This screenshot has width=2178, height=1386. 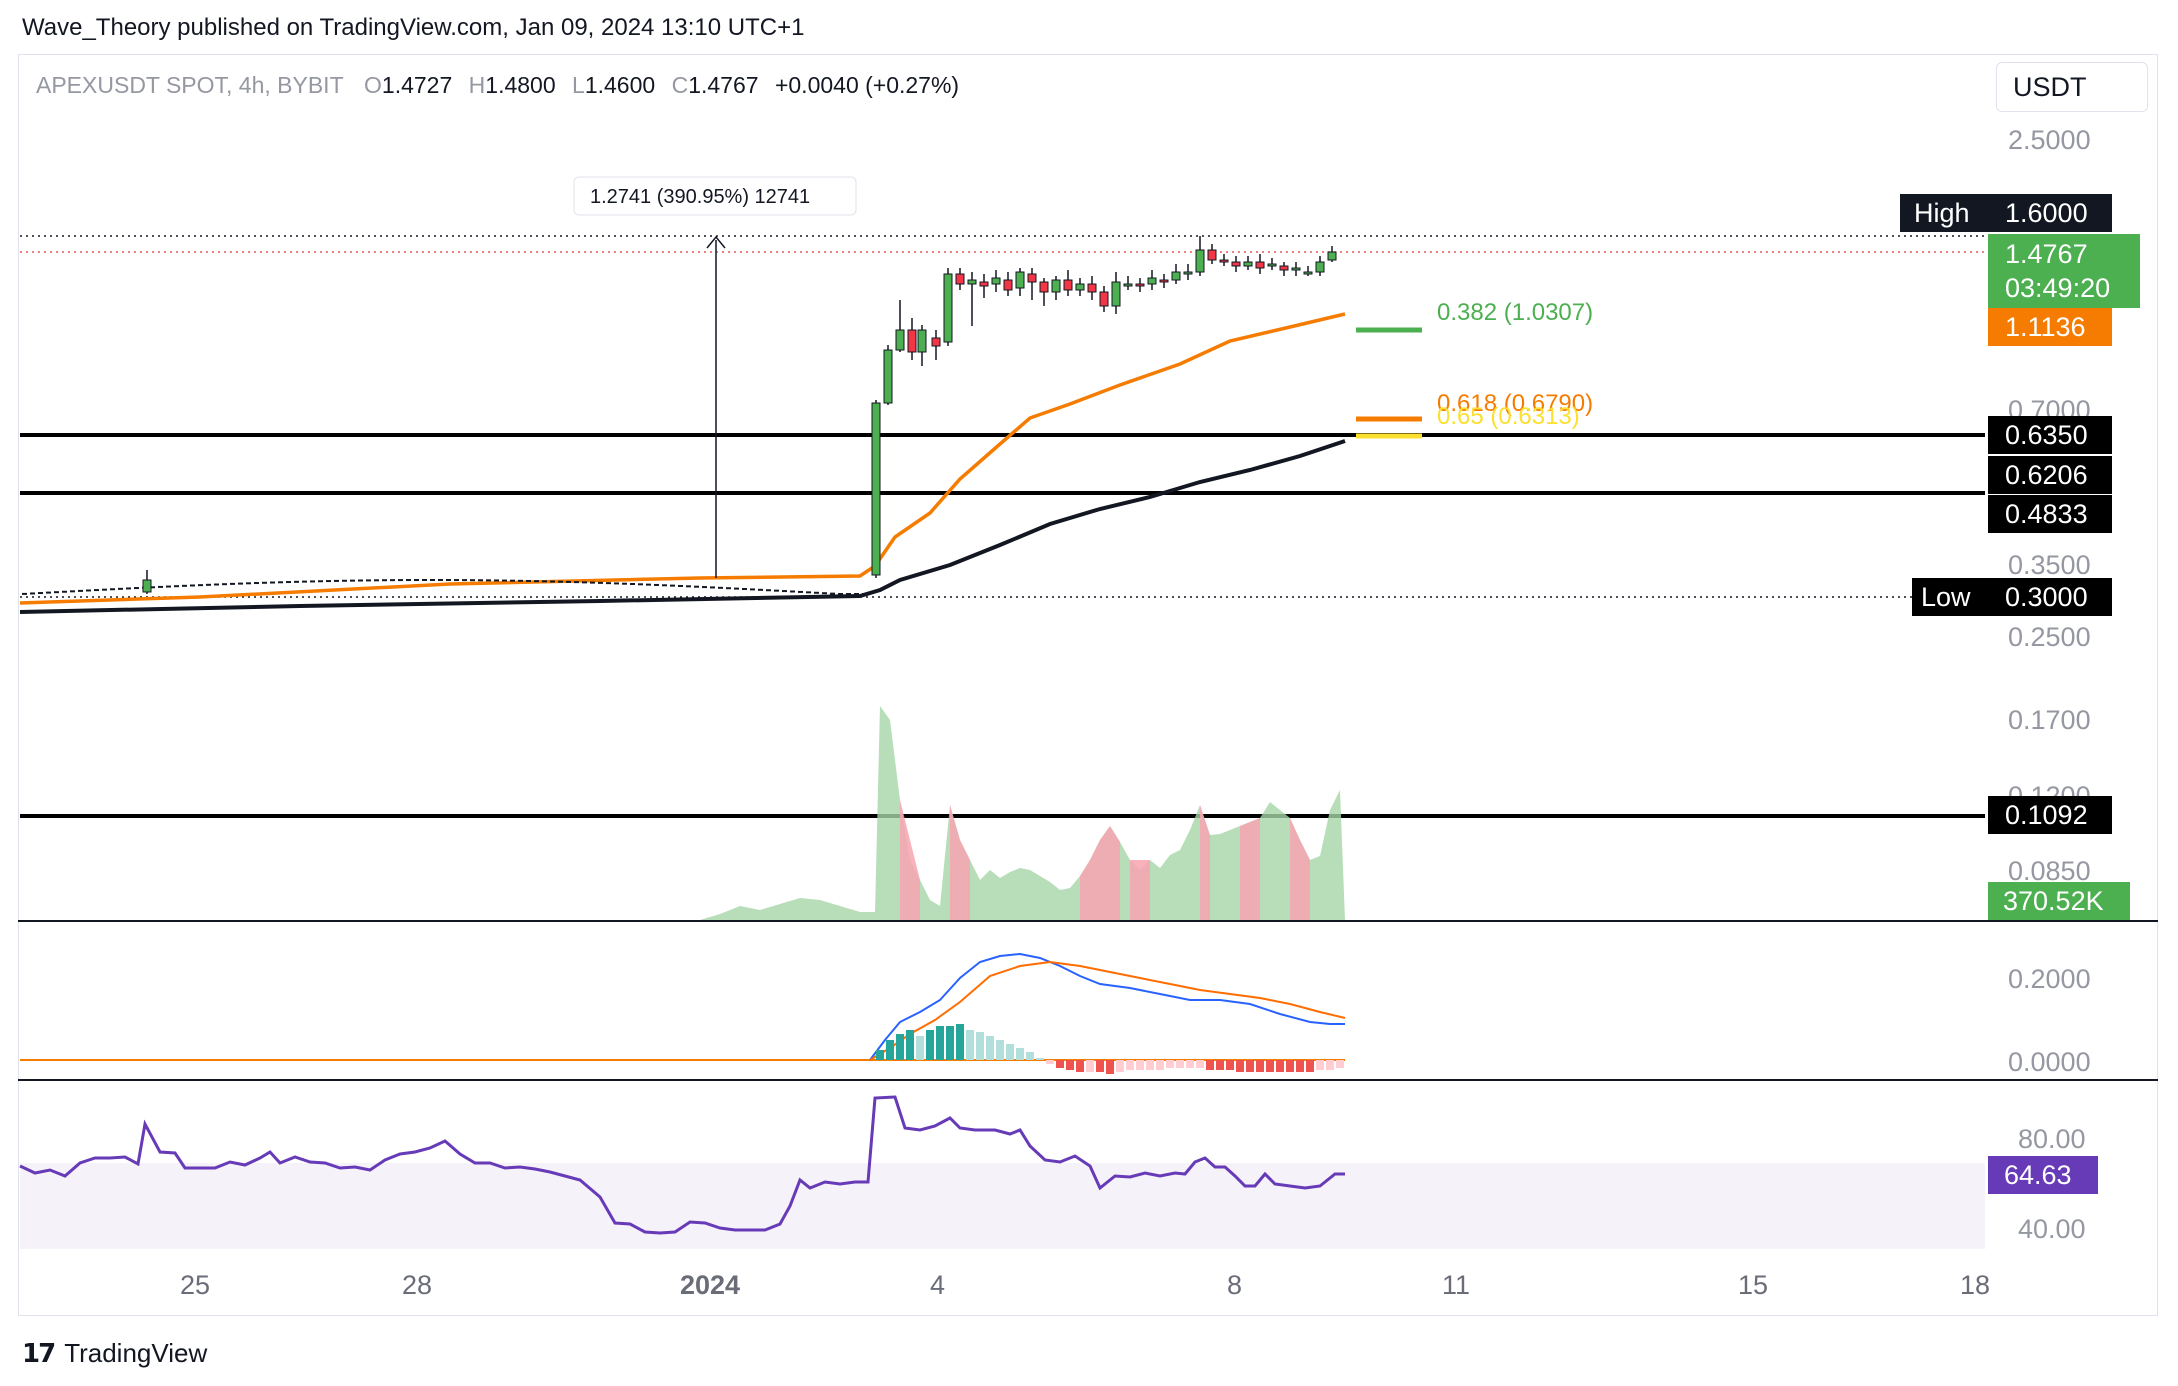 I want to click on macd-histogram, so click(x=1110, y=1049).